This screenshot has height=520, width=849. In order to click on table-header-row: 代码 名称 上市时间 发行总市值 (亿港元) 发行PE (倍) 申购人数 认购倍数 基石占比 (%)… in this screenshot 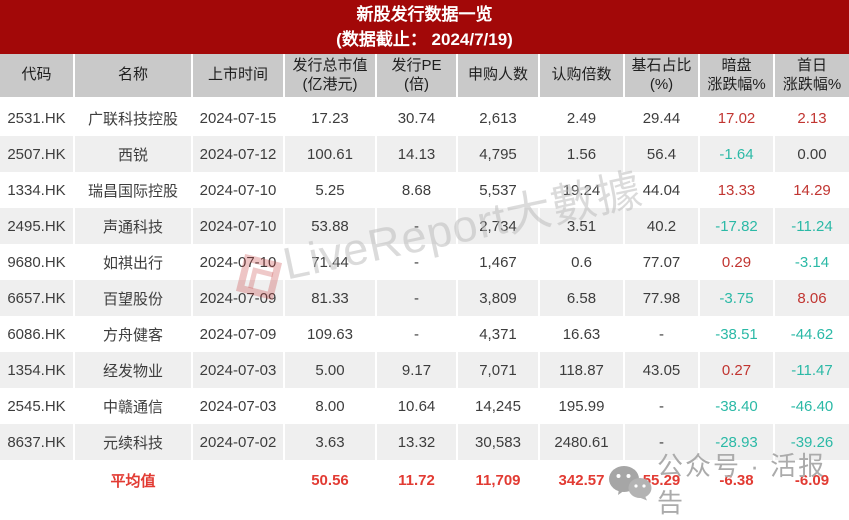, I will do `click(424, 77)`.